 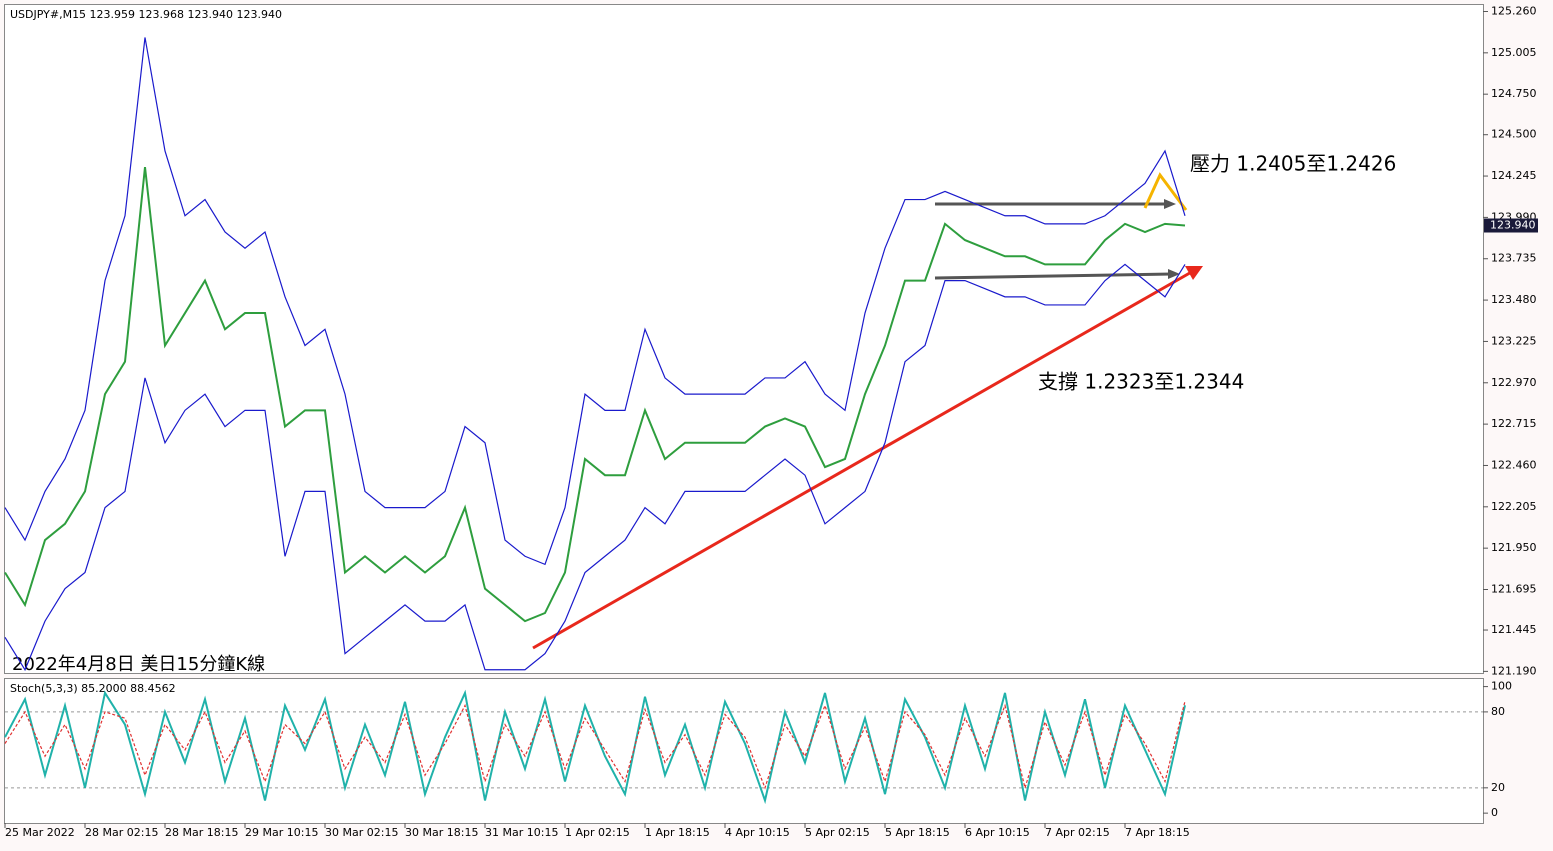 I want to click on last-price-label: 123.940, so click(x=1513, y=225).